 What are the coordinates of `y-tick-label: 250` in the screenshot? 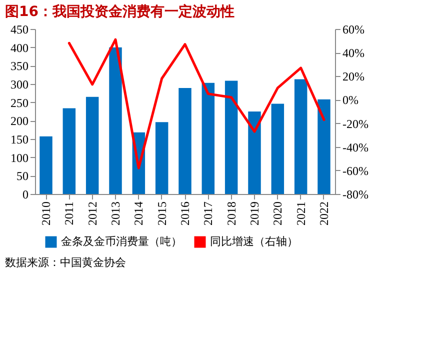 It's located at (19, 103).